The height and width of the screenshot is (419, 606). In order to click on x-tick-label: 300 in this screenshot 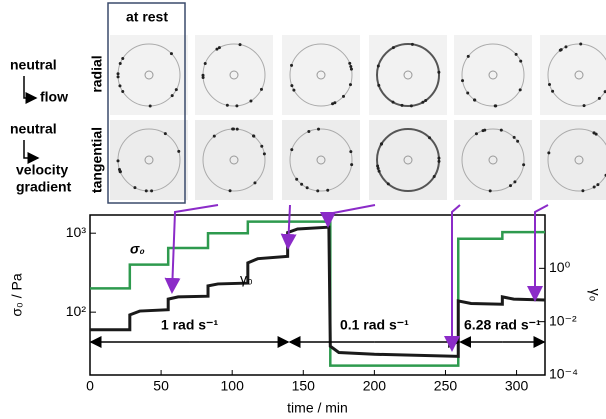, I will do `click(517, 386)`.